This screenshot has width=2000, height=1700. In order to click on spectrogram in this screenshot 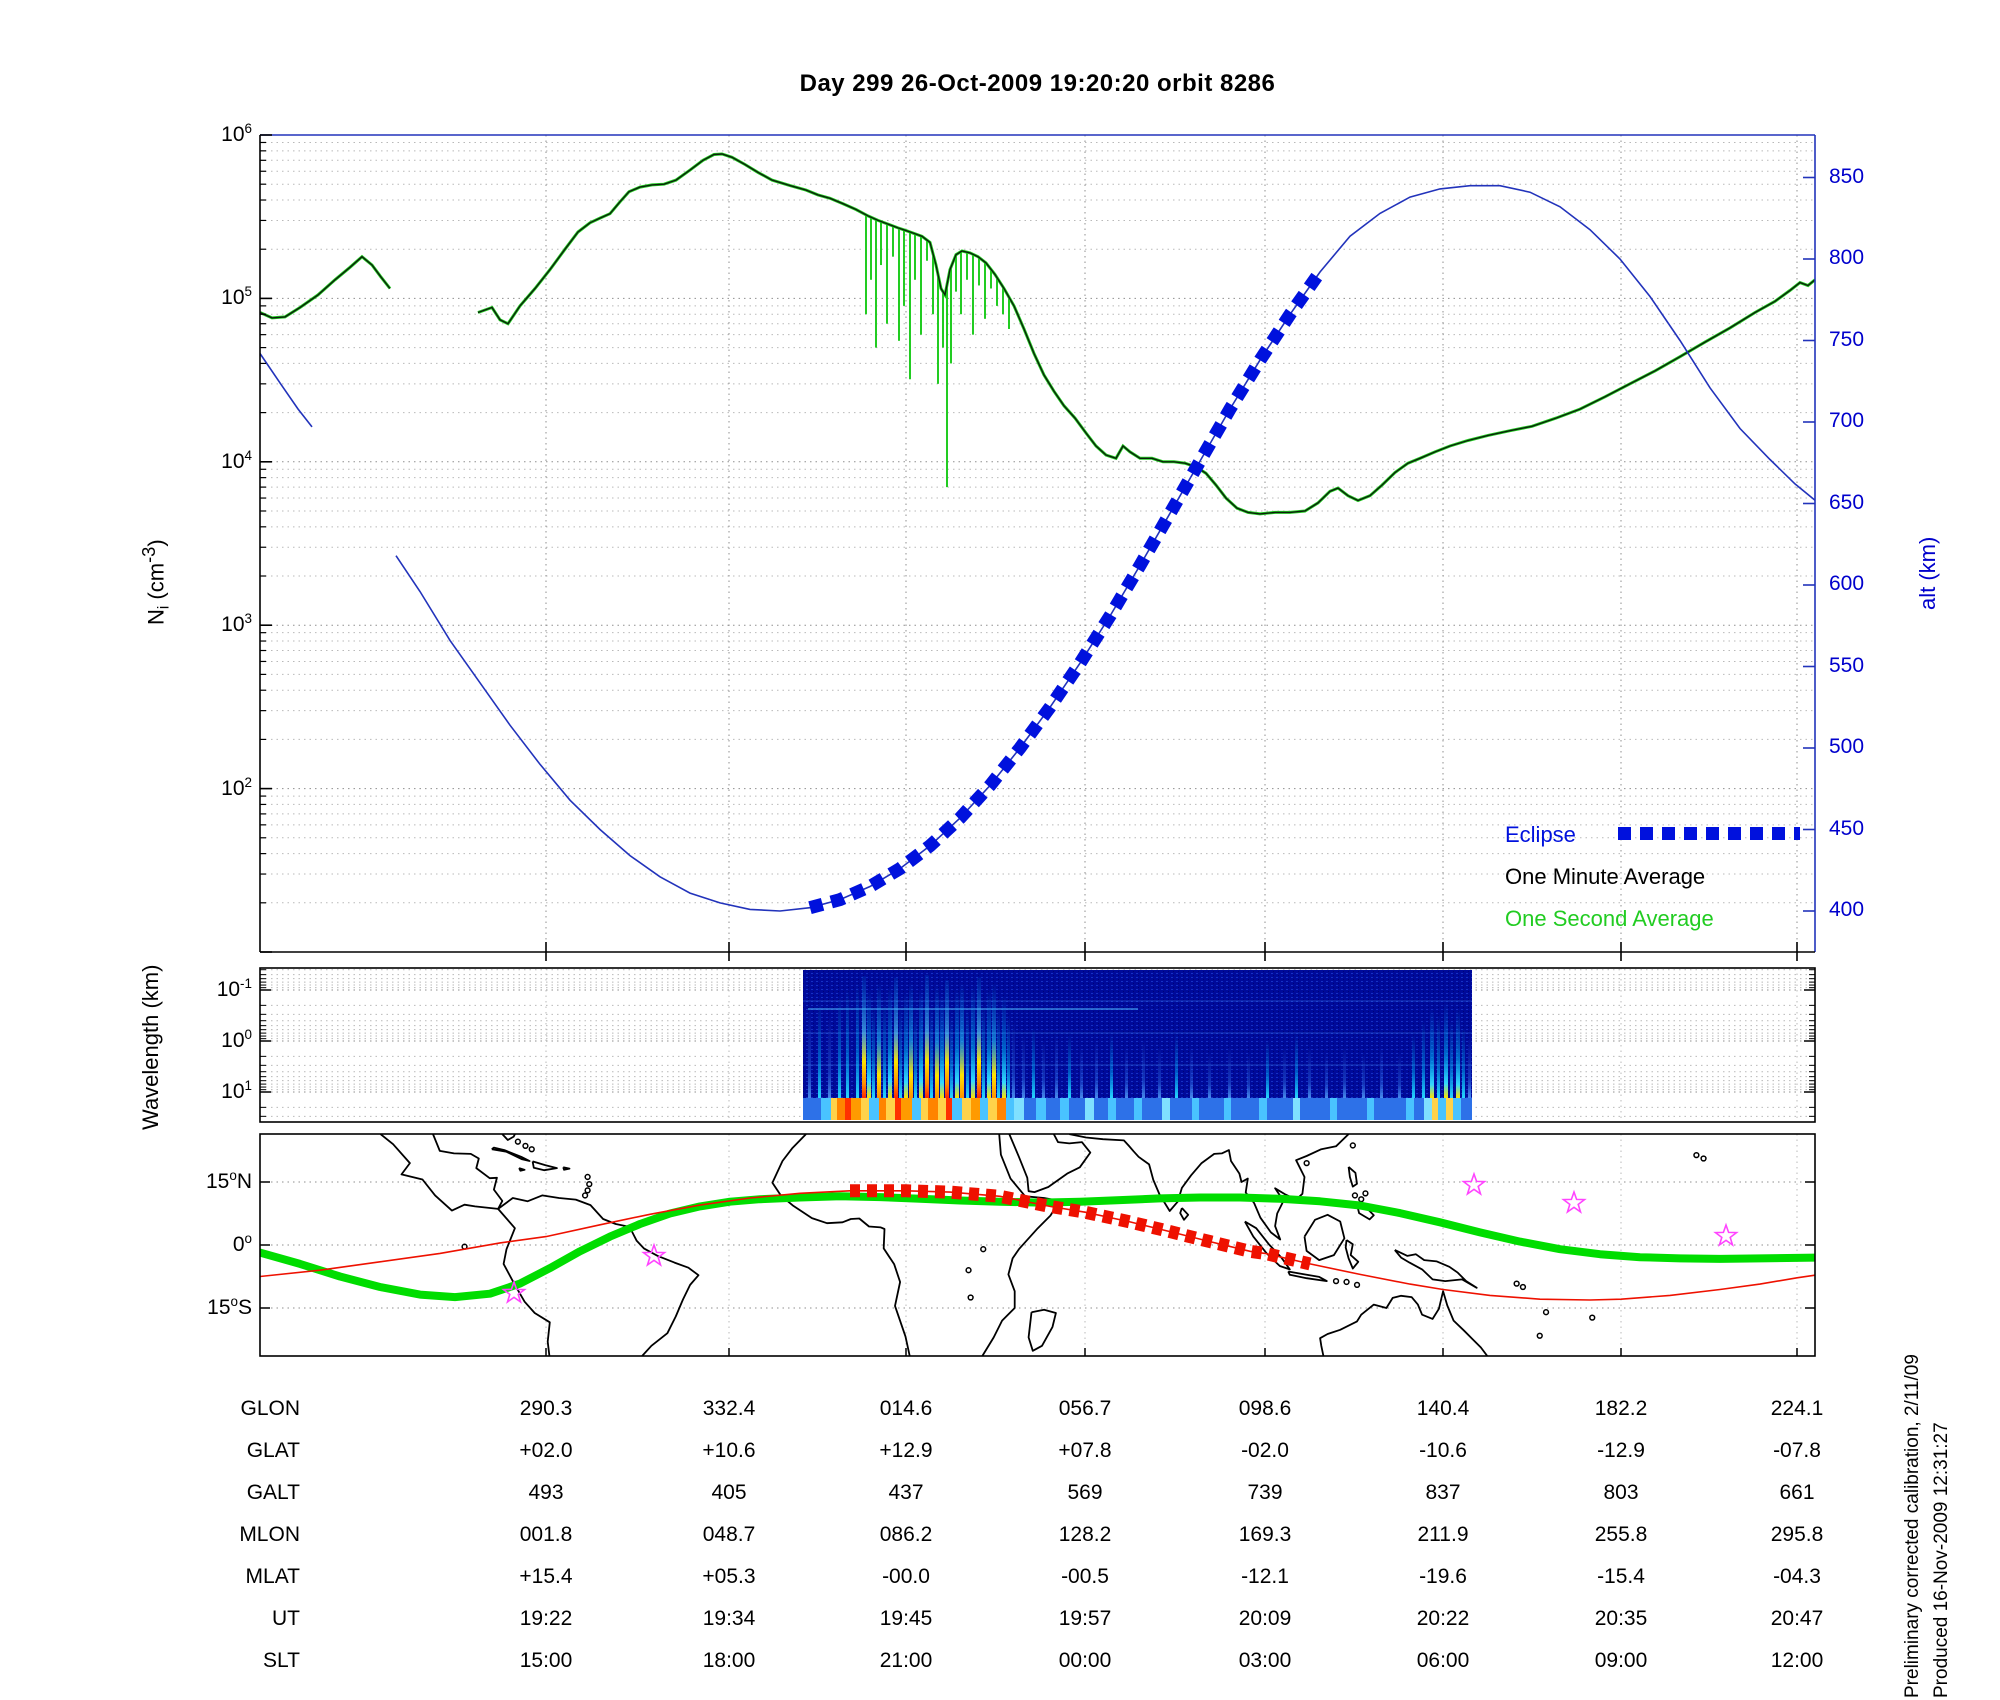, I will do `click(1137, 1045)`.